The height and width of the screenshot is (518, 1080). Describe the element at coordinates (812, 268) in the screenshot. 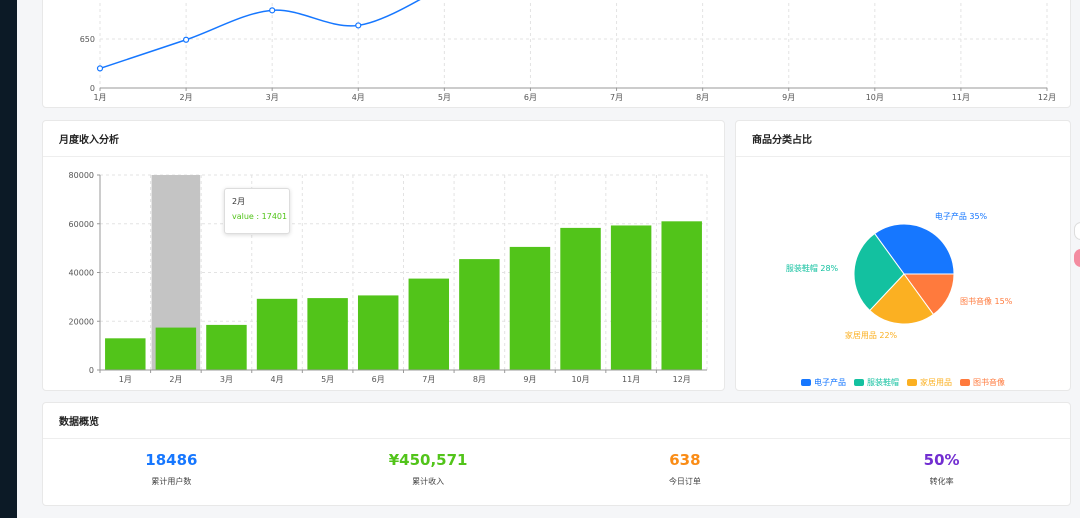

I see `pie-slice-label: 服装鞋帽 28%` at that location.